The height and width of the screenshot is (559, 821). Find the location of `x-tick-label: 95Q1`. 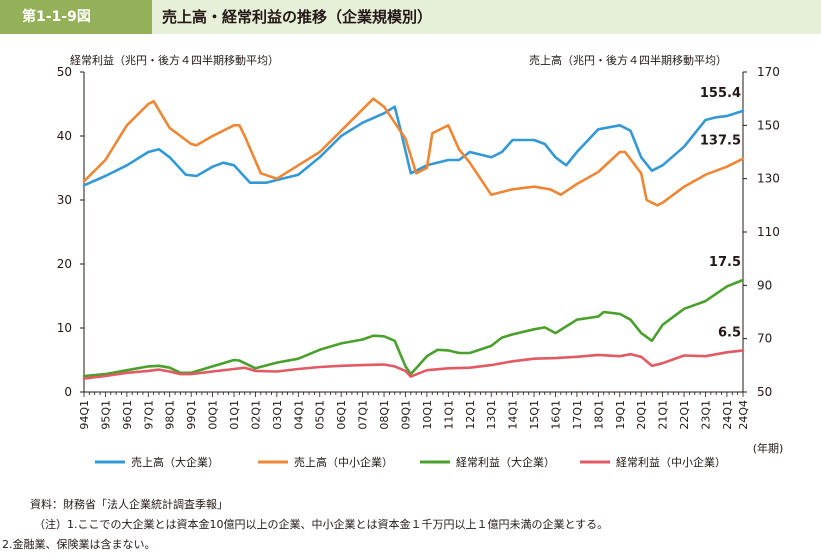

x-tick-label: 95Q1 is located at coordinates (105, 415).